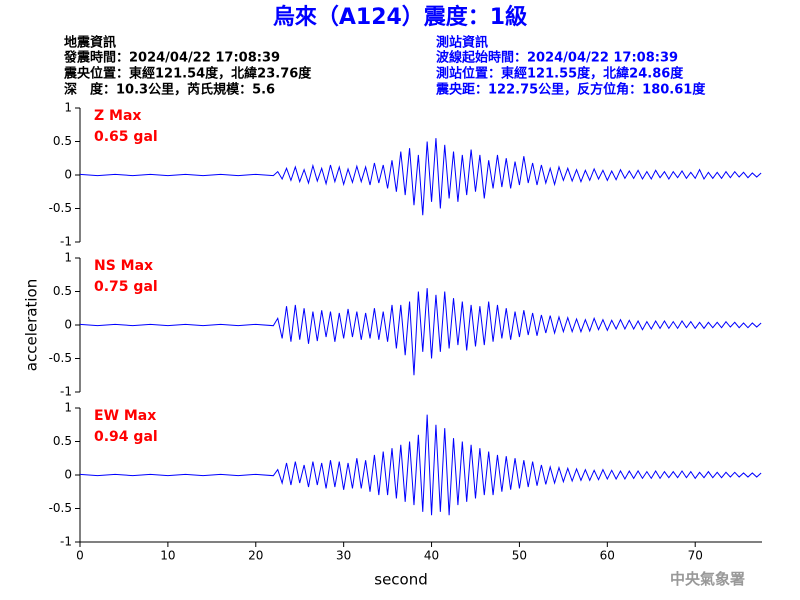 The width and height of the screenshot is (800, 600). Describe the element at coordinates (123, 266) in the screenshot. I see `panel-label: NS Max` at that location.